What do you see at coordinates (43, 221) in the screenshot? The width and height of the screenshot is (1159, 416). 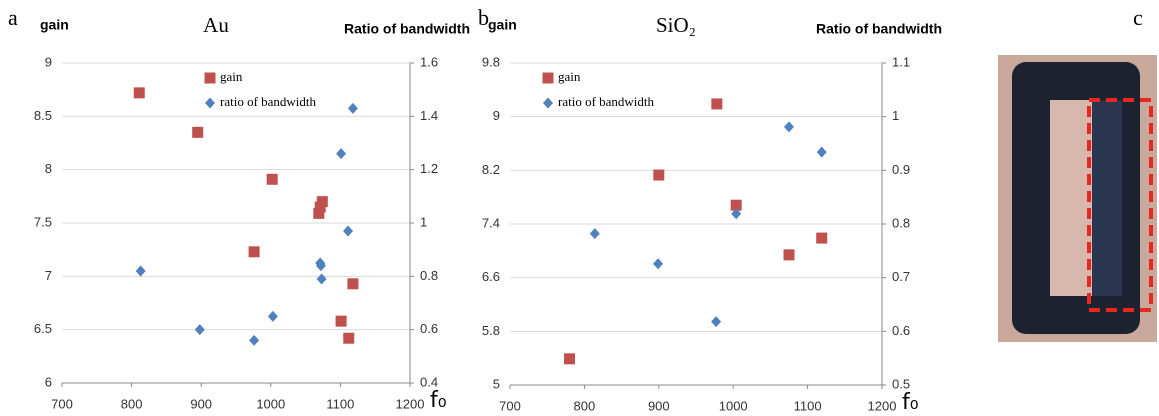 I see `y-tick-label: 7.5` at bounding box center [43, 221].